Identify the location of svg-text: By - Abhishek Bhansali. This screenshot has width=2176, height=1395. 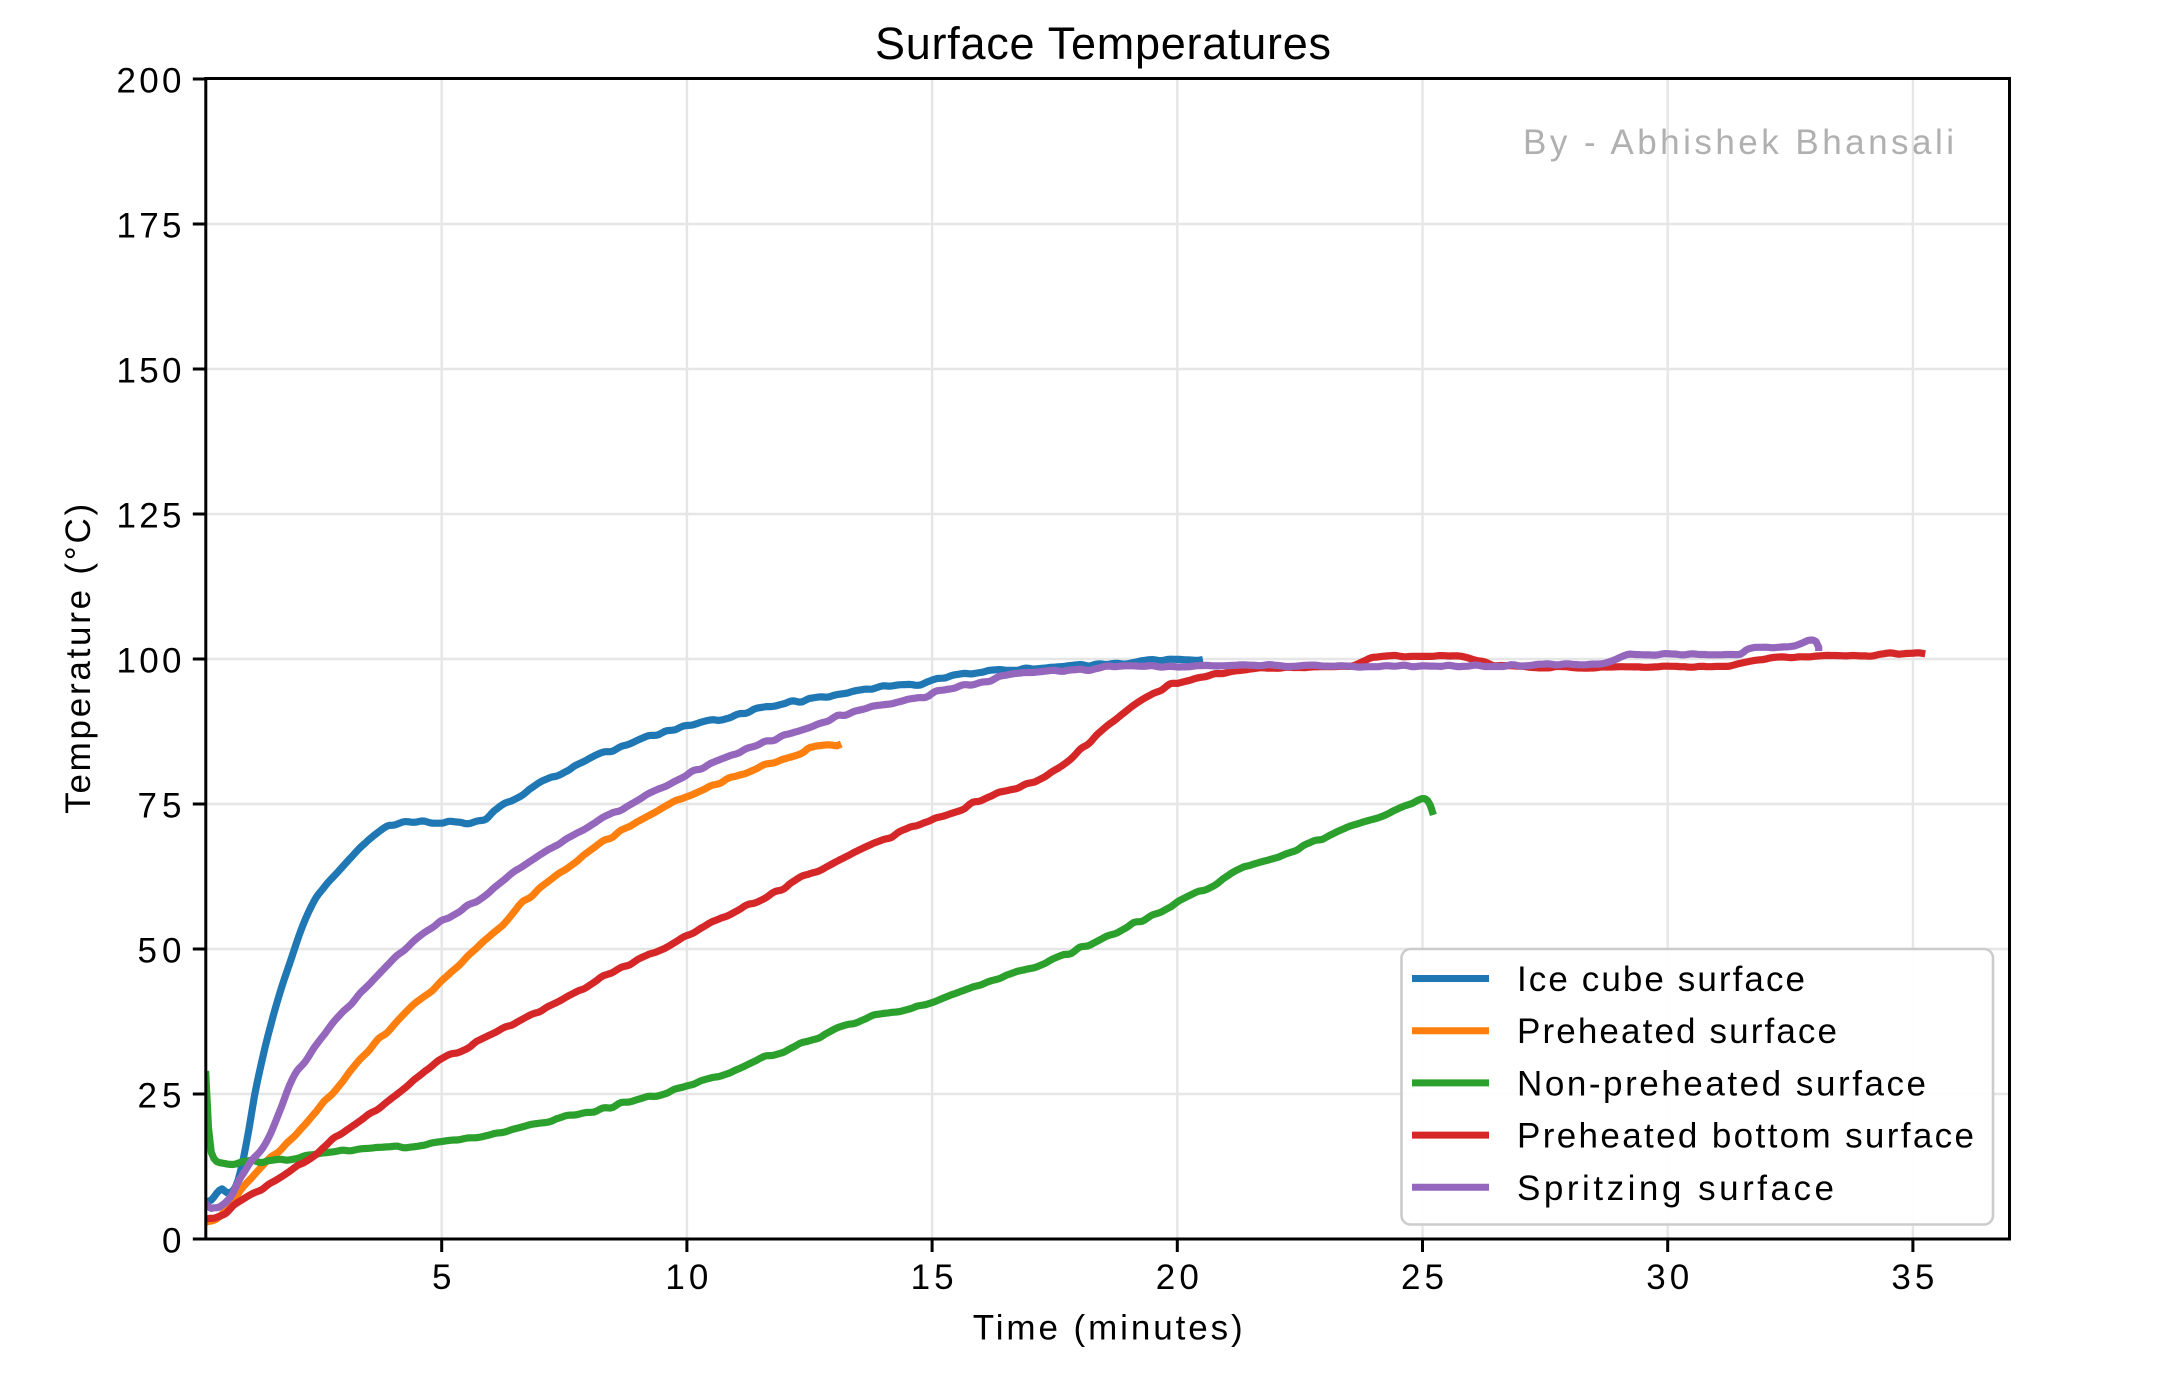
(1738, 142).